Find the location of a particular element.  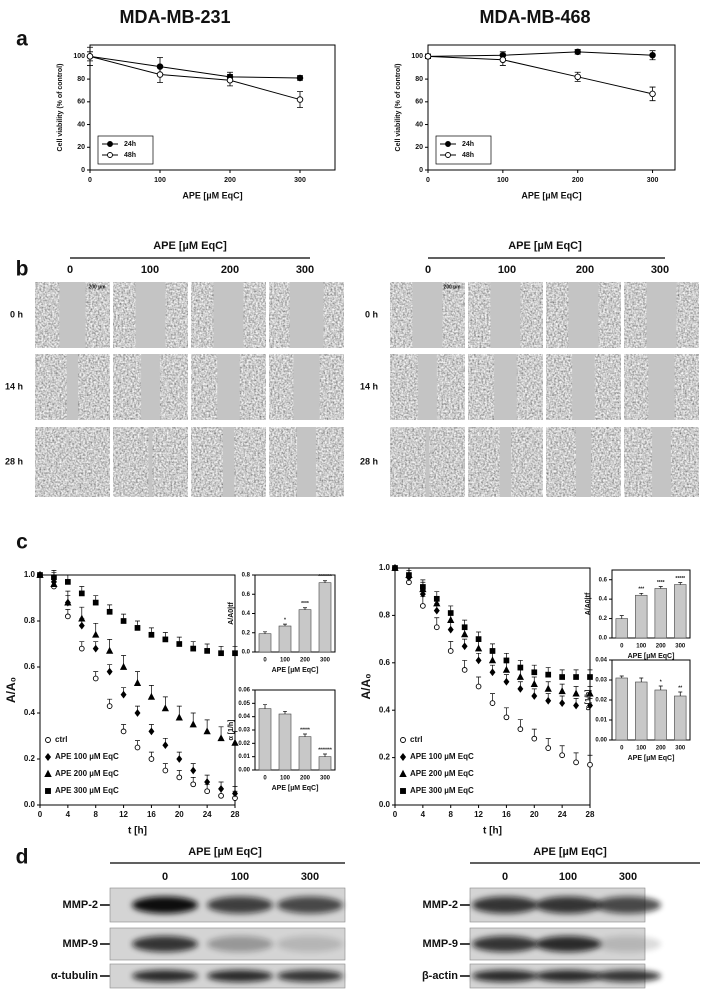

y-tick-label: 0.00 is located at coordinates (601, 741).